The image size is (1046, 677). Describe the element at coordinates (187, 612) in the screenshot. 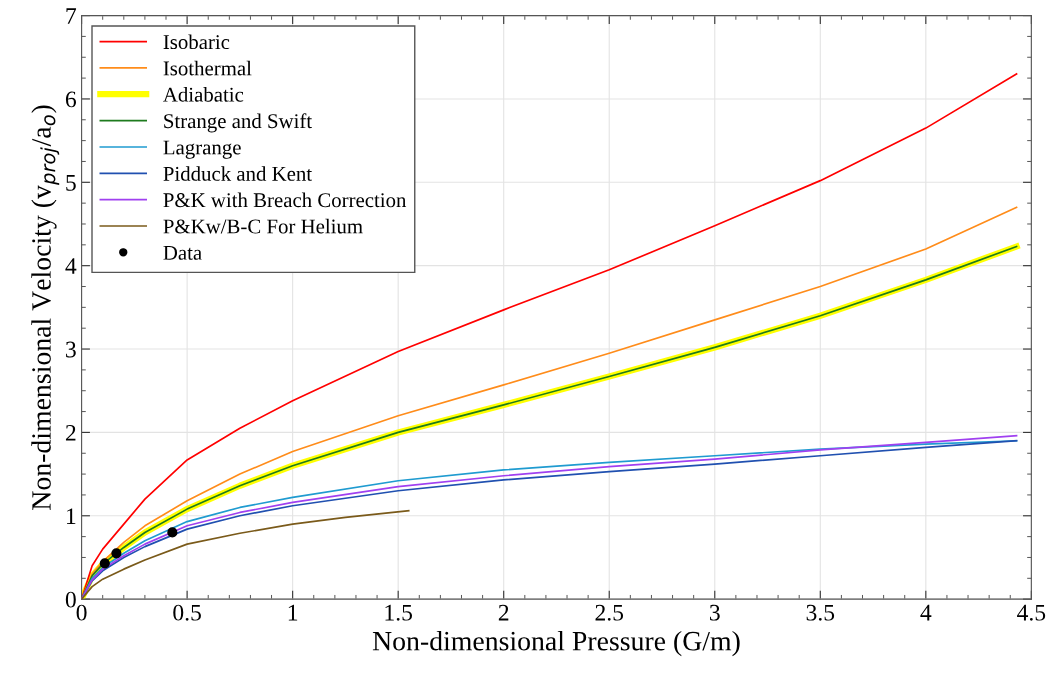

I see `x-tick-label: 0.5` at that location.